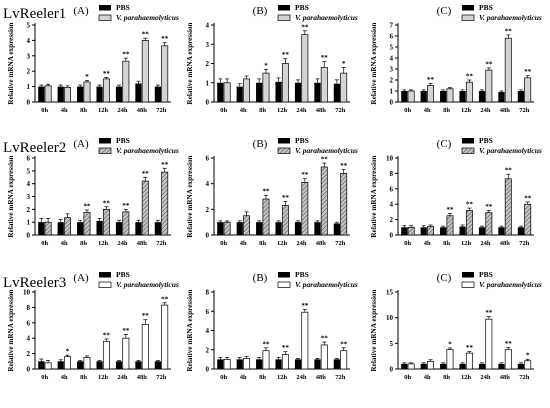 The width and height of the screenshot is (550, 408). I want to click on p02-xtick-label-72h: 72h, so click(524, 110).